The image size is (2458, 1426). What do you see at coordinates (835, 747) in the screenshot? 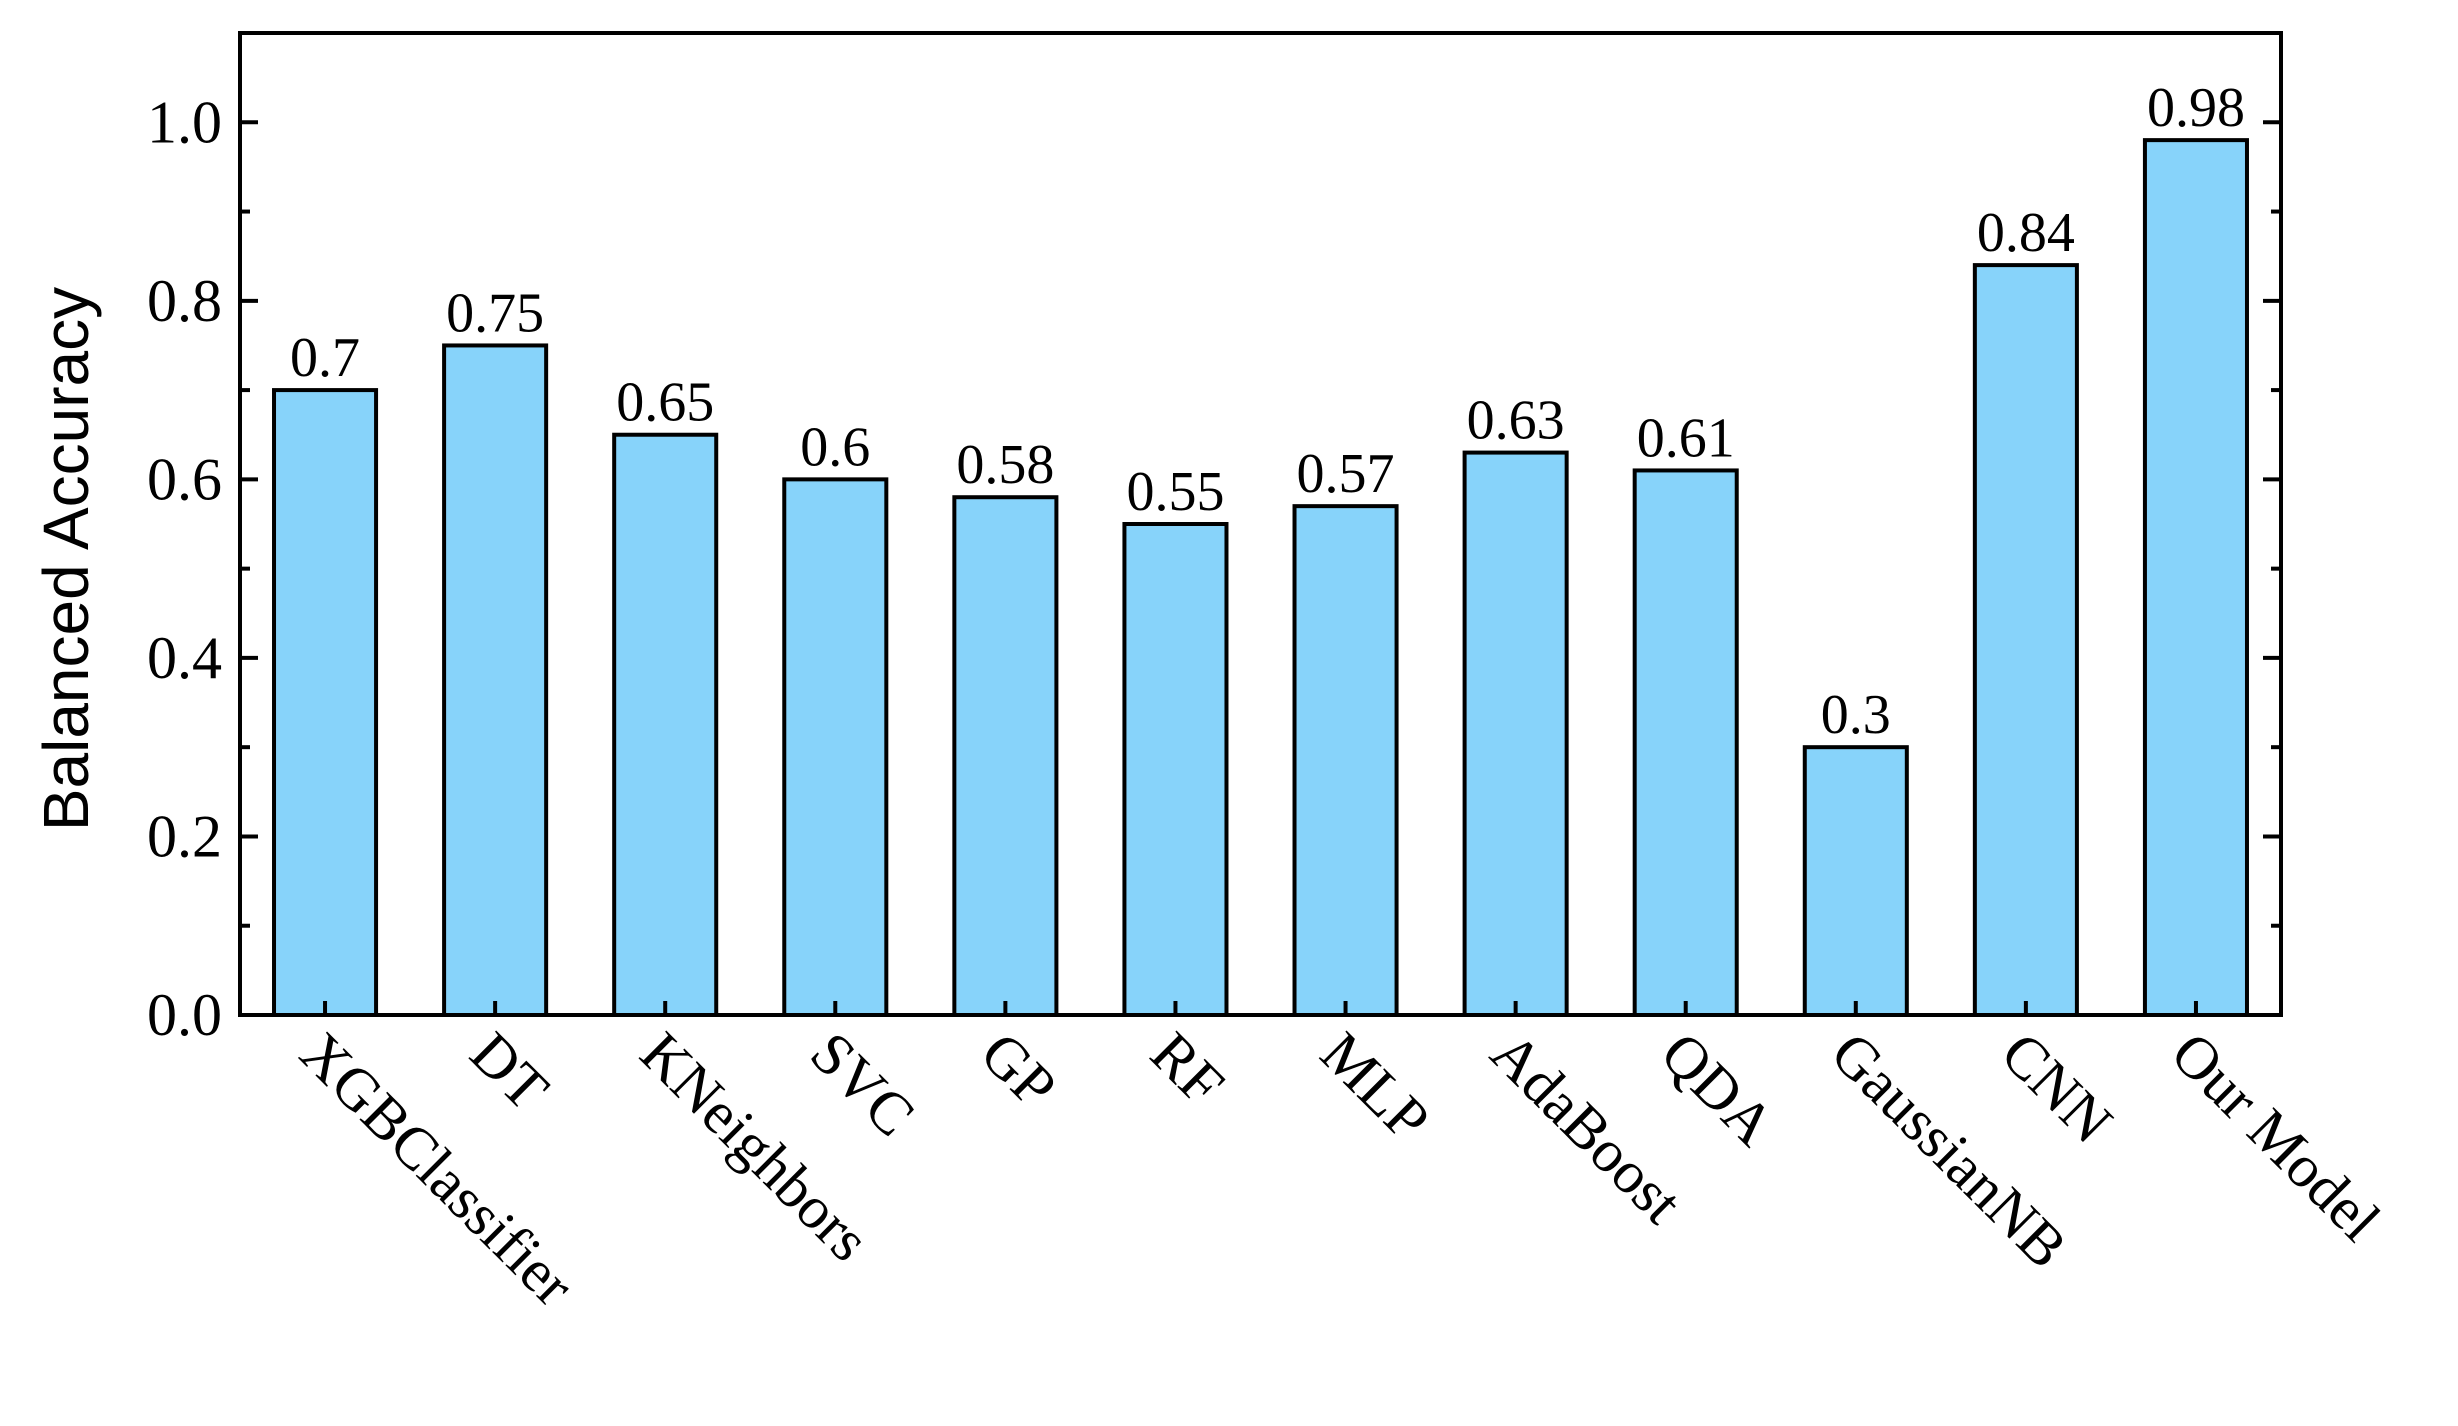
I see `bar-svc` at bounding box center [835, 747].